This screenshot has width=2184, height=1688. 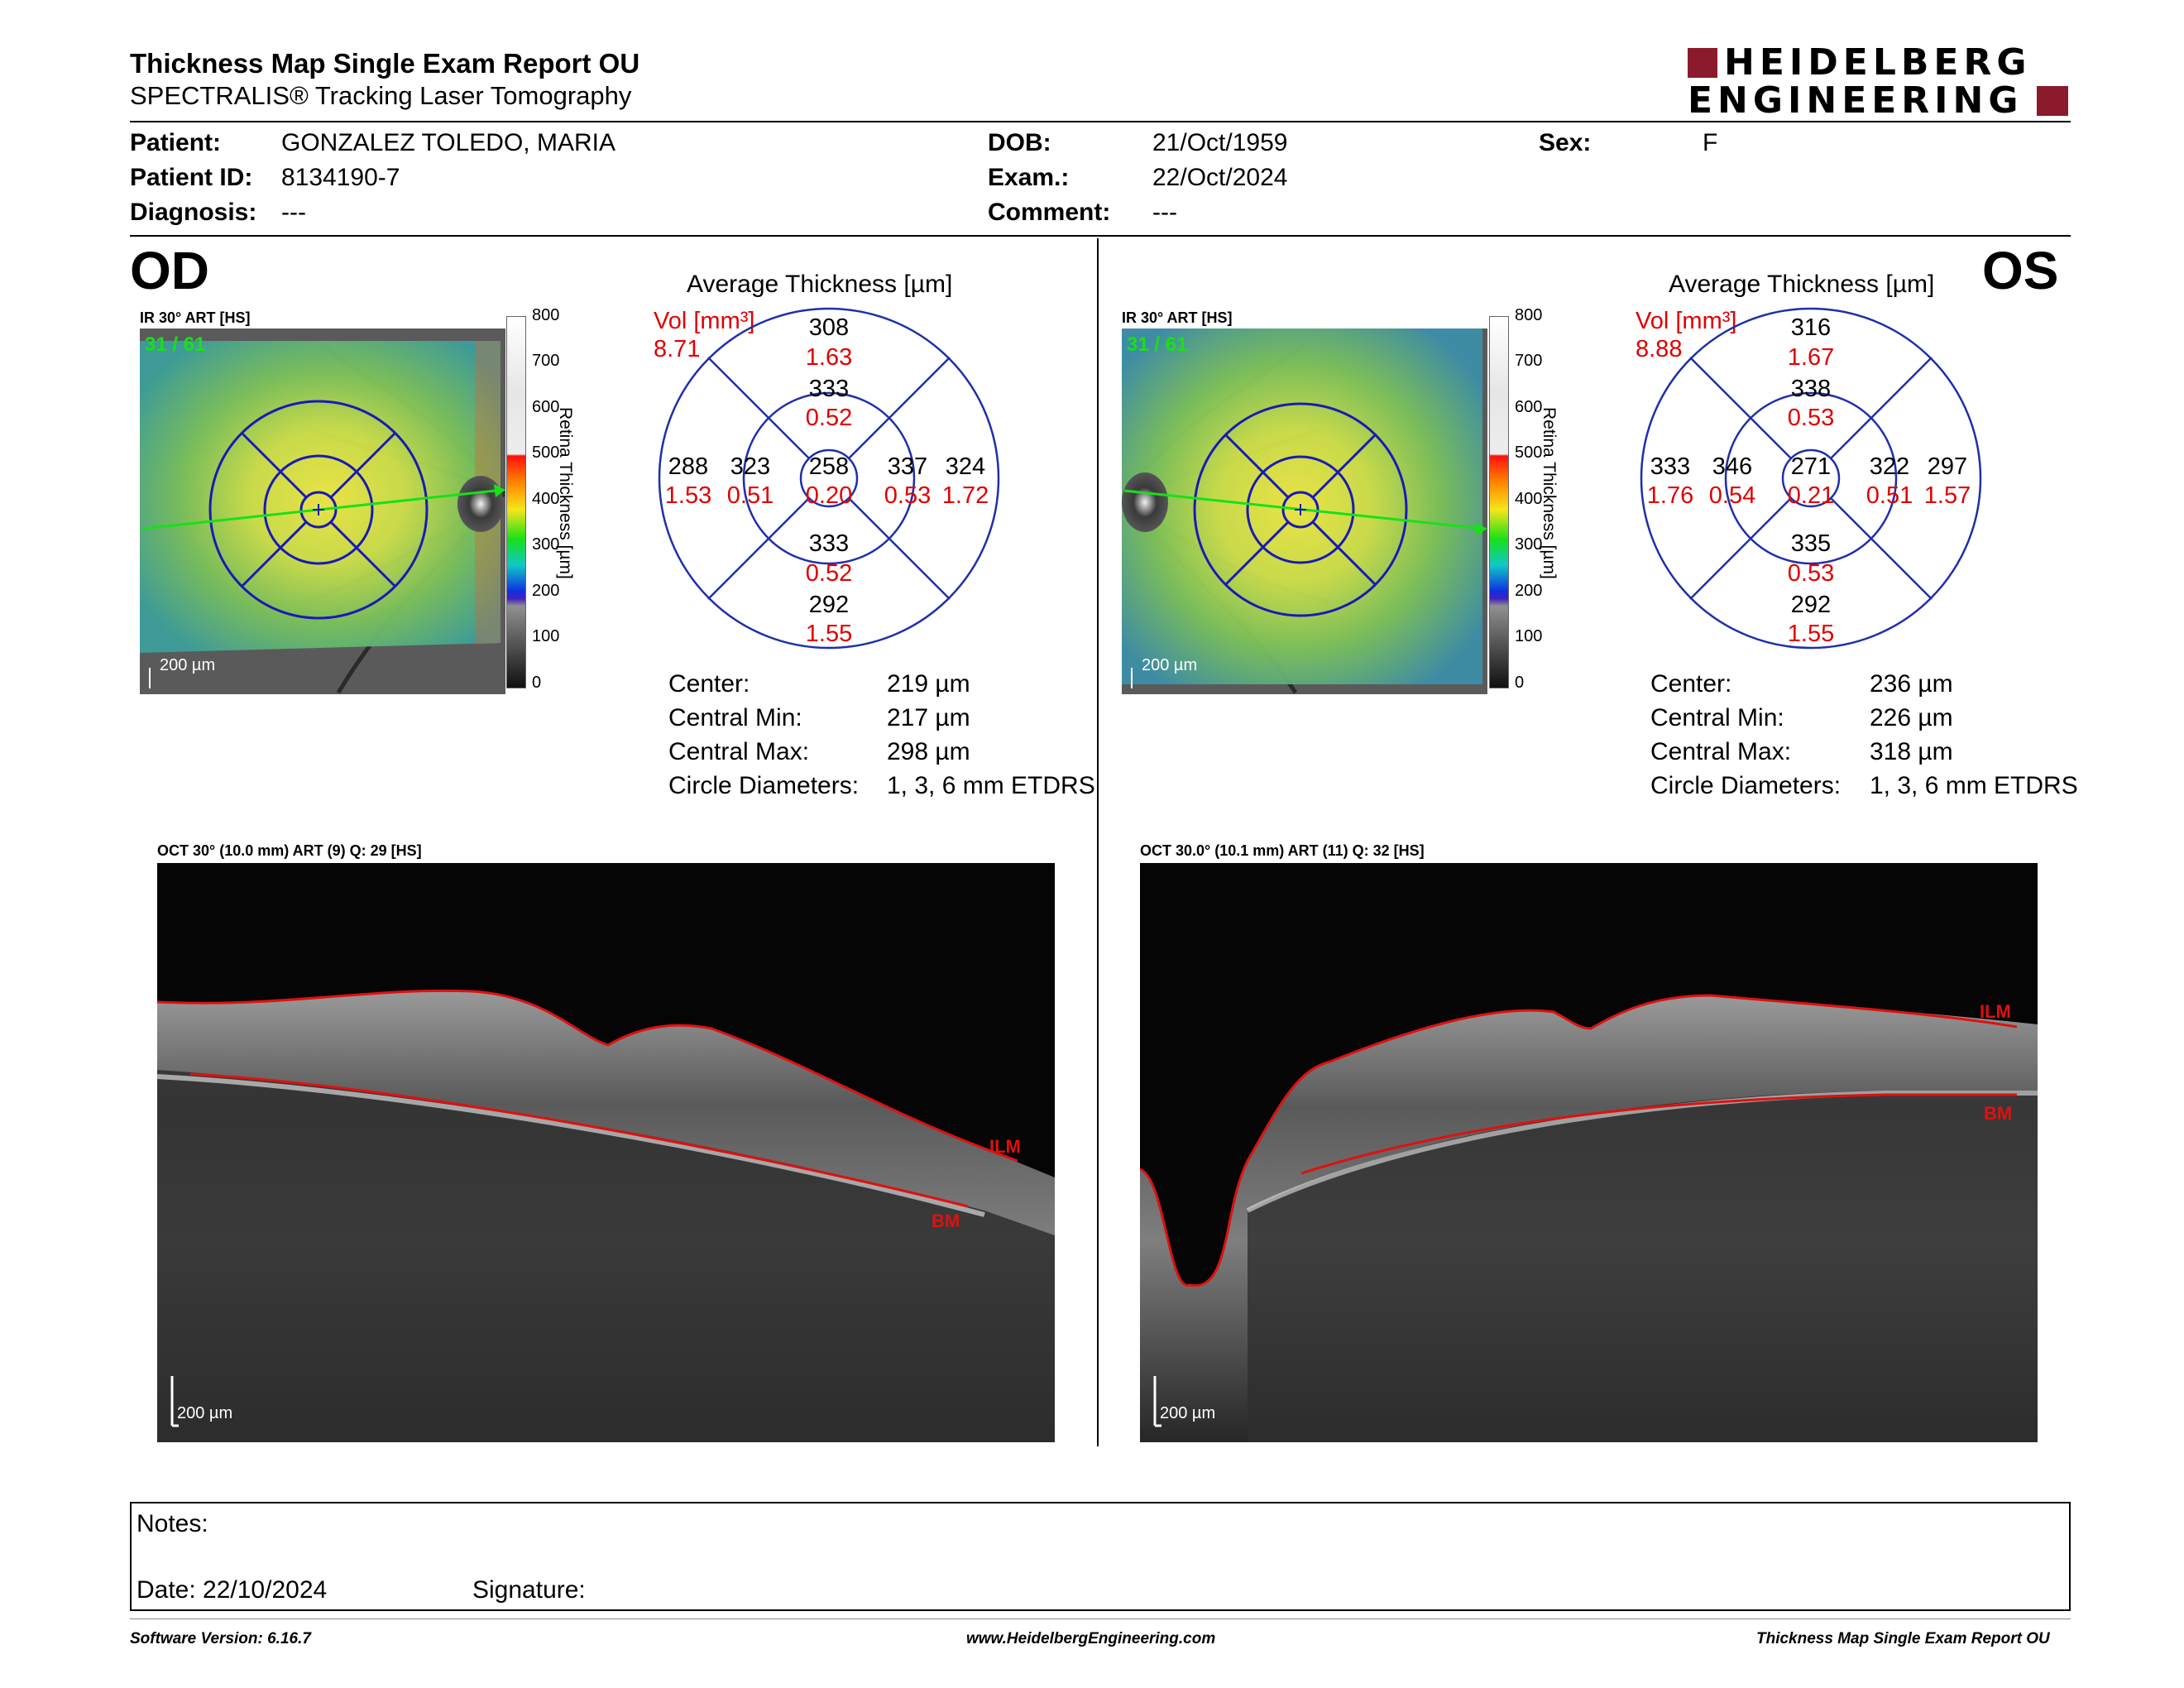 I want to click on od-outer-inf-volume: 1.55, so click(x=829, y=634).